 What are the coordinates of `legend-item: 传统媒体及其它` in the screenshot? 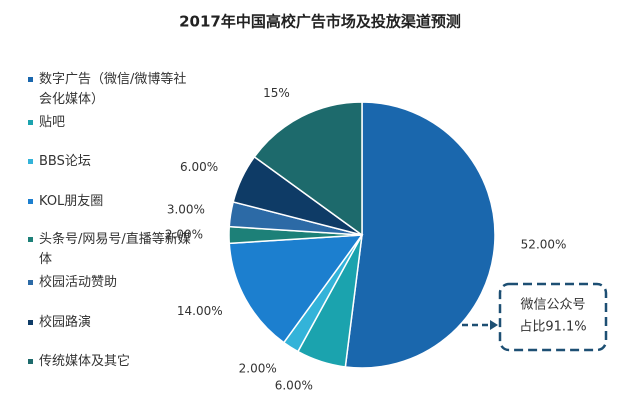 It's located at (113, 362).